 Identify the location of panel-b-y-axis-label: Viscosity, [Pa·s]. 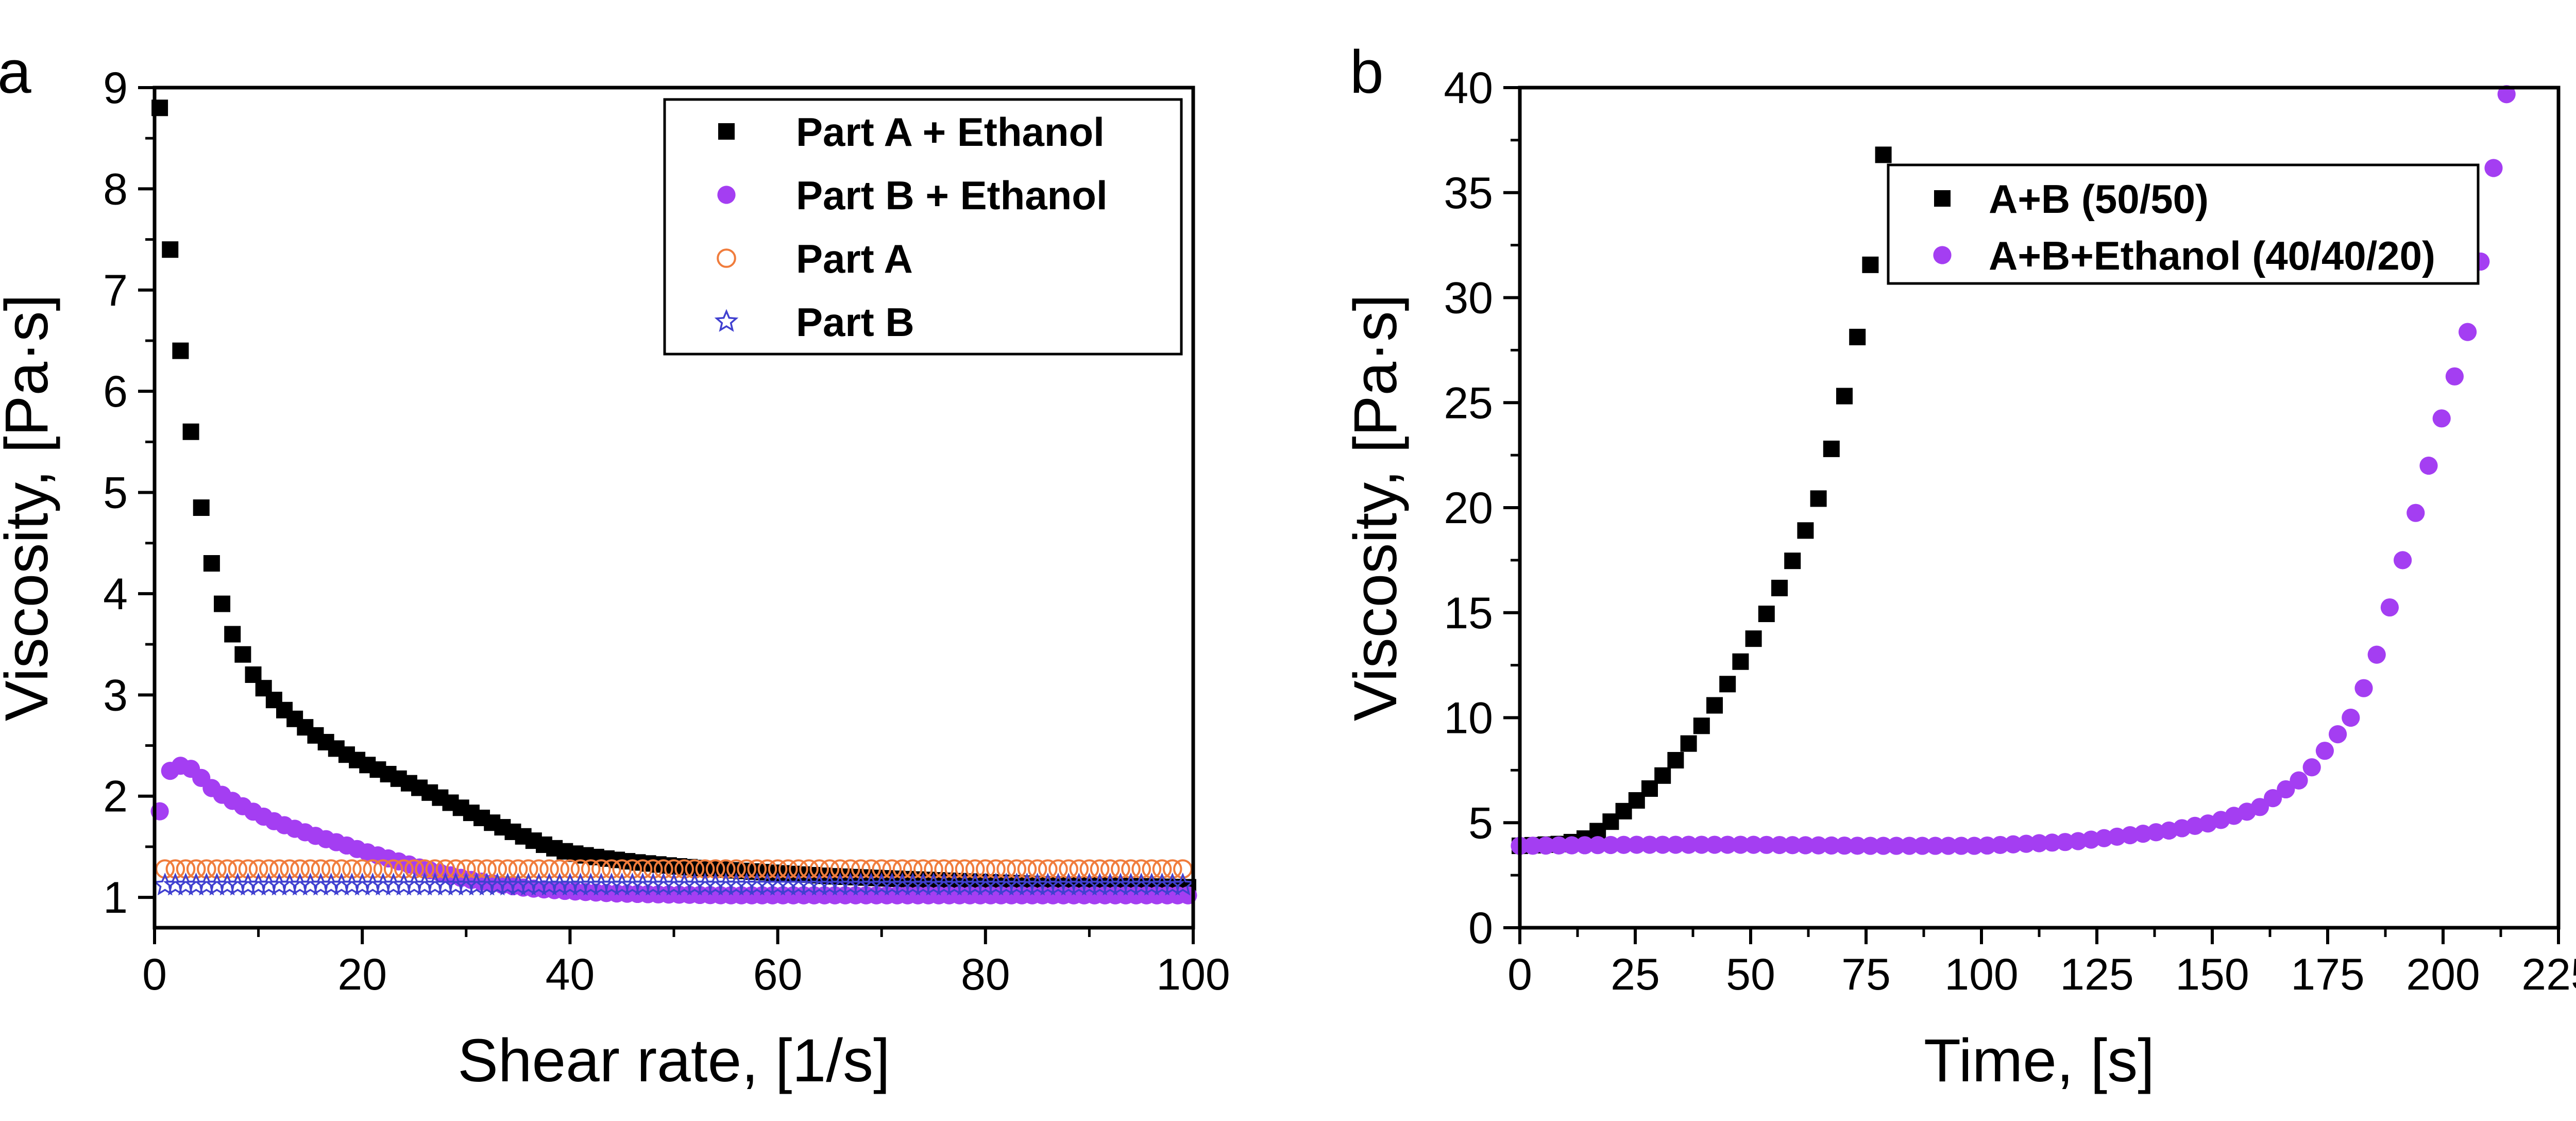
(1376, 508).